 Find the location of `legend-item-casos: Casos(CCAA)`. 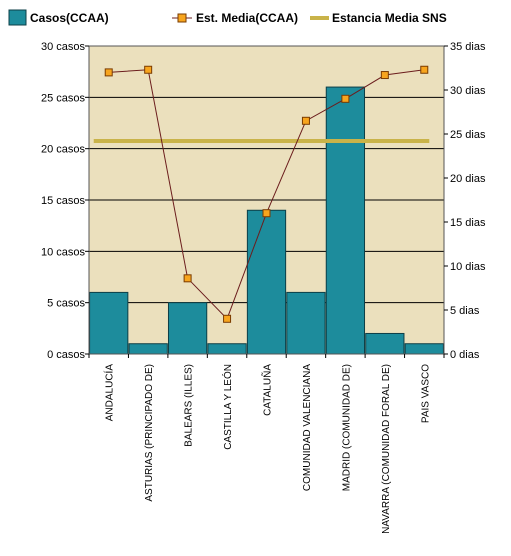

legend-item-casos: Casos(CCAA) is located at coordinates (58, 17).